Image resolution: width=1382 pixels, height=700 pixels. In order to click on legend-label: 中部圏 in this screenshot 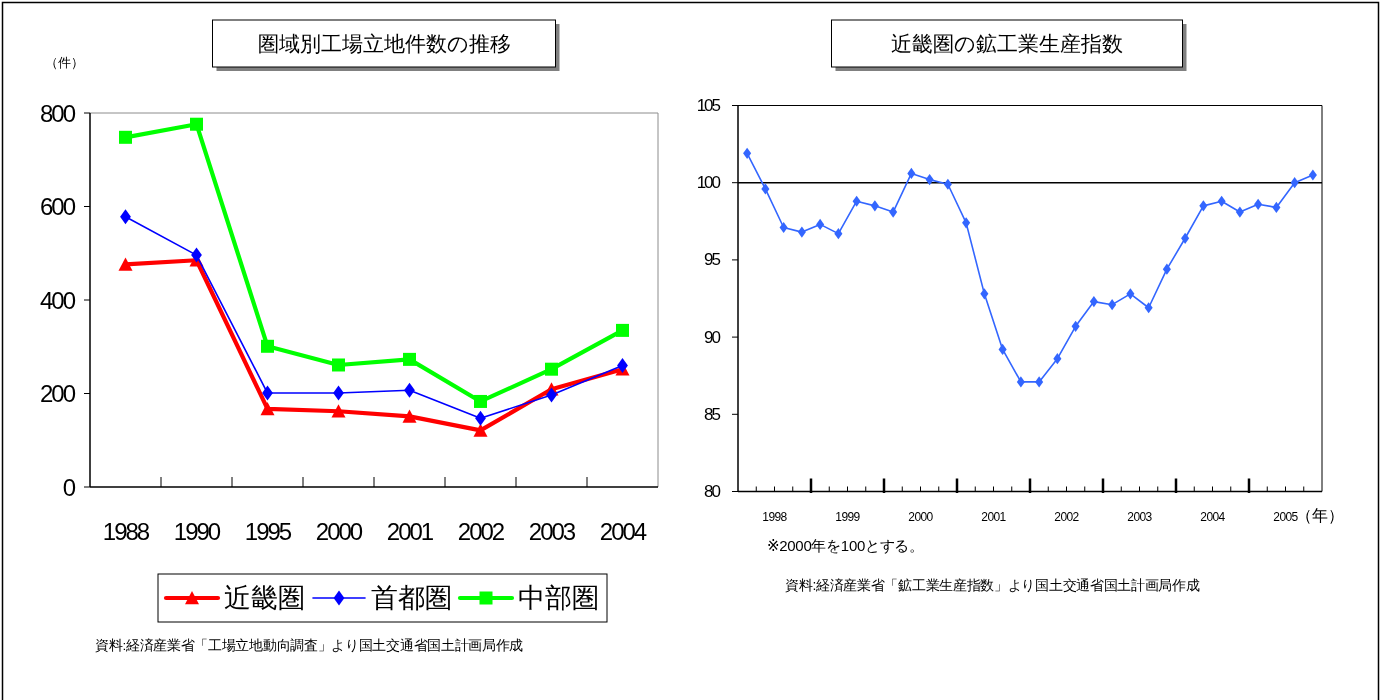, I will do `click(558, 598)`.